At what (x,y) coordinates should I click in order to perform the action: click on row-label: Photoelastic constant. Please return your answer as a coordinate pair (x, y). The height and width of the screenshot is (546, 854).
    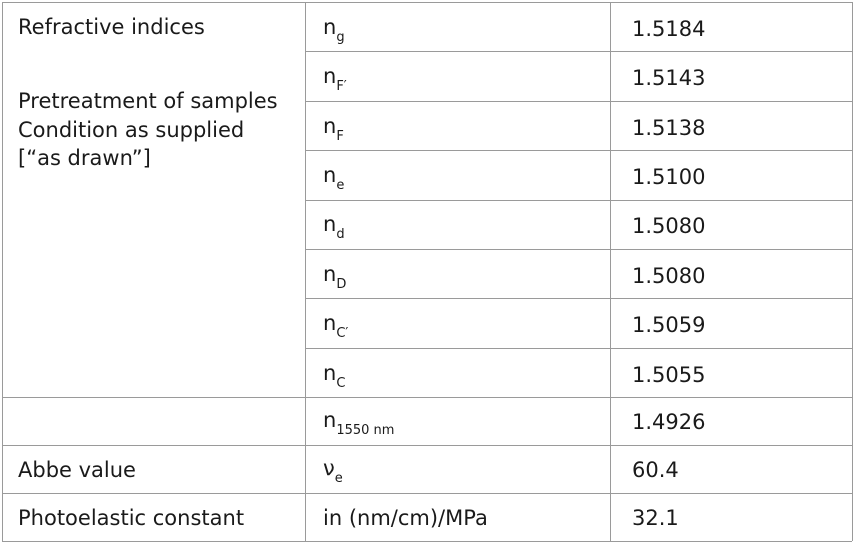
    Looking at the image, I should click on (131, 518).